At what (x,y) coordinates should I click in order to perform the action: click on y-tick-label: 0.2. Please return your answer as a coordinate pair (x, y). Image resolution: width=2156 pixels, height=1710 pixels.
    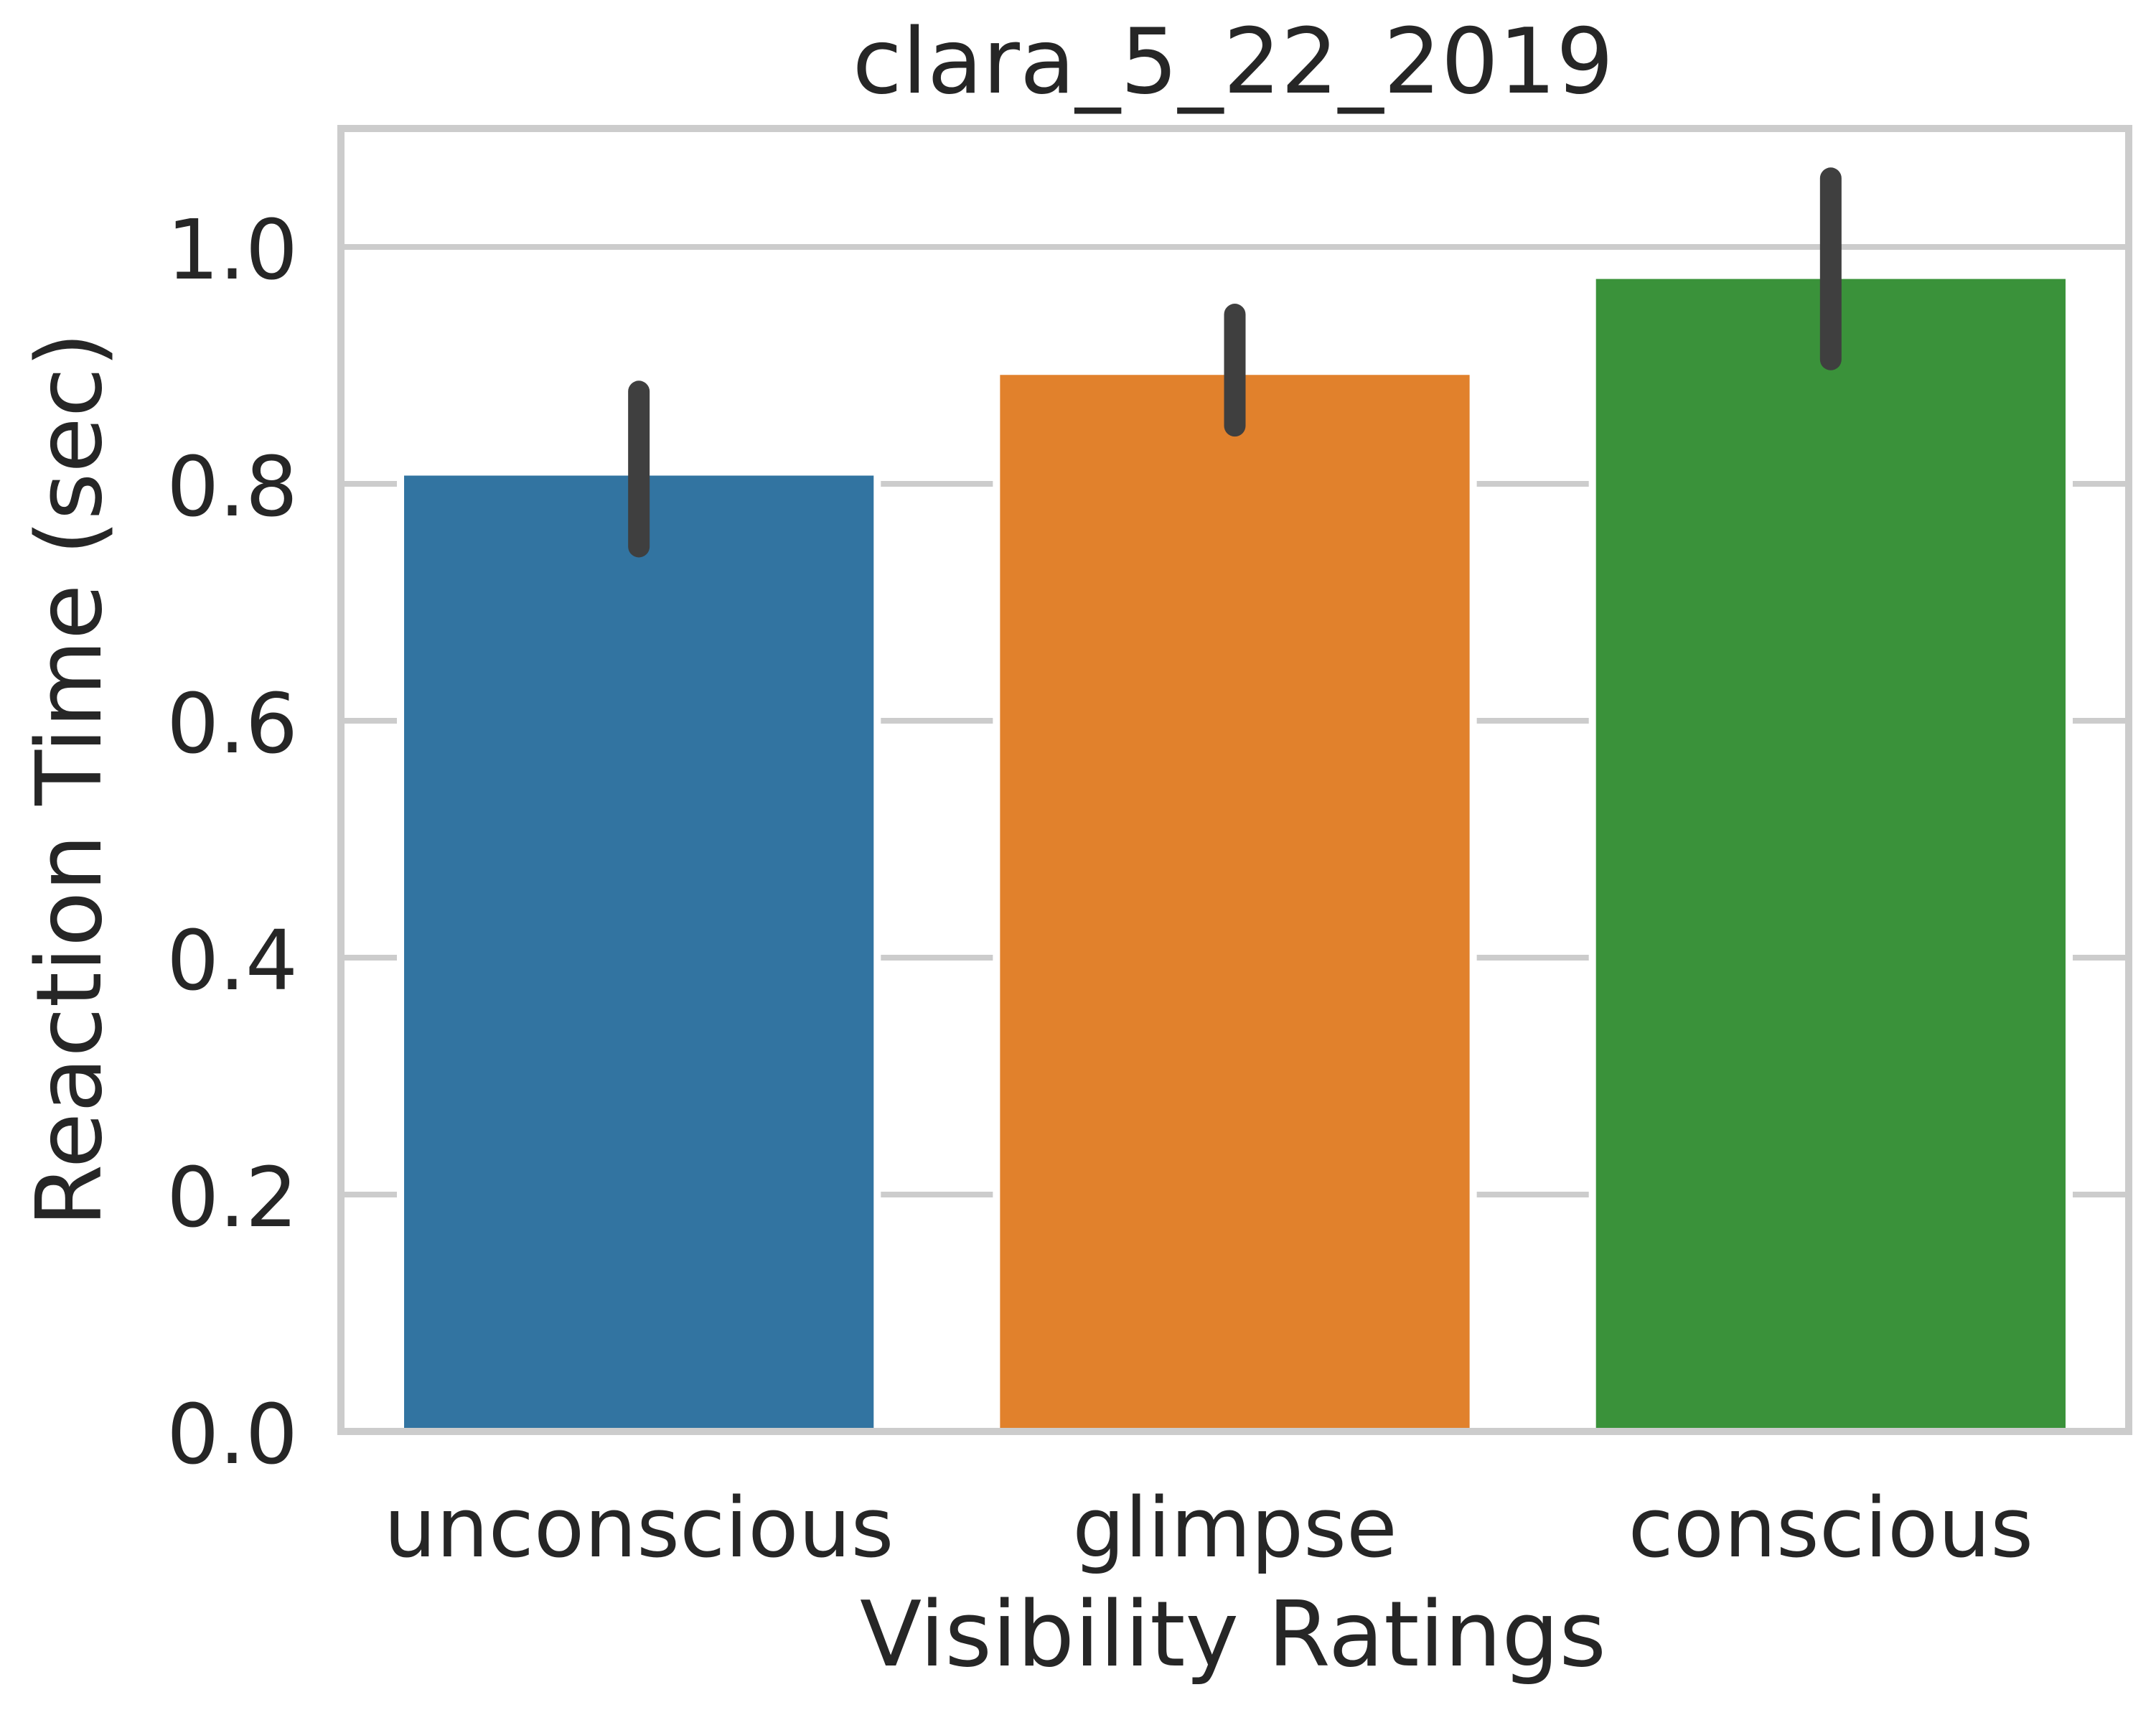
    Looking at the image, I should click on (232, 1198).